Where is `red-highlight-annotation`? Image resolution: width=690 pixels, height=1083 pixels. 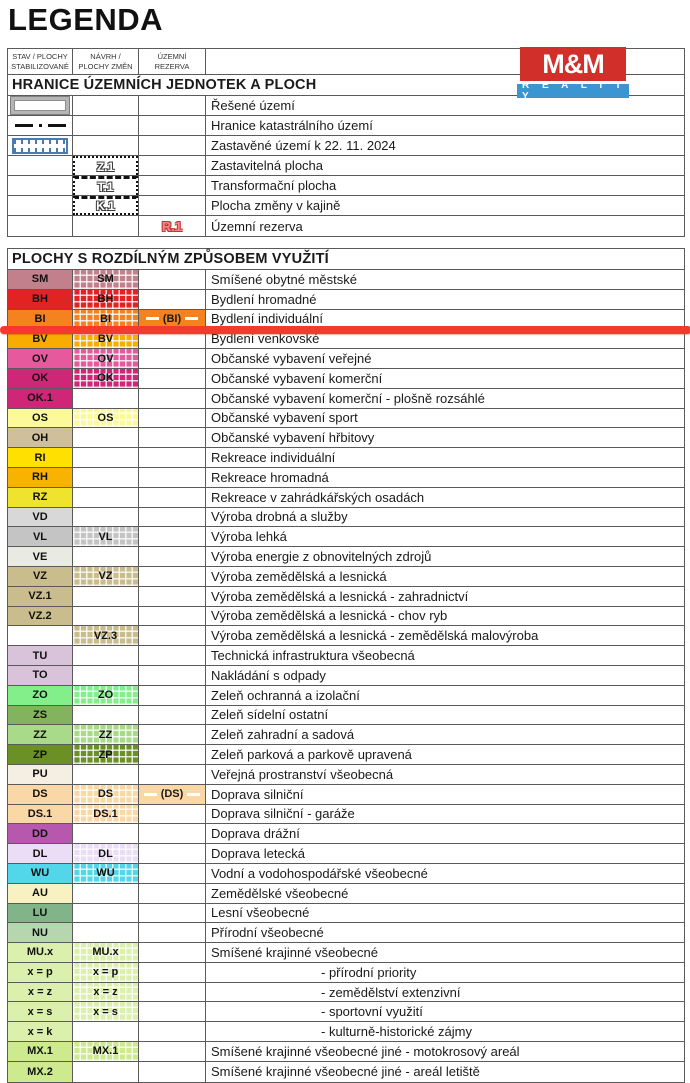
red-highlight-annotation is located at coordinates (345, 330).